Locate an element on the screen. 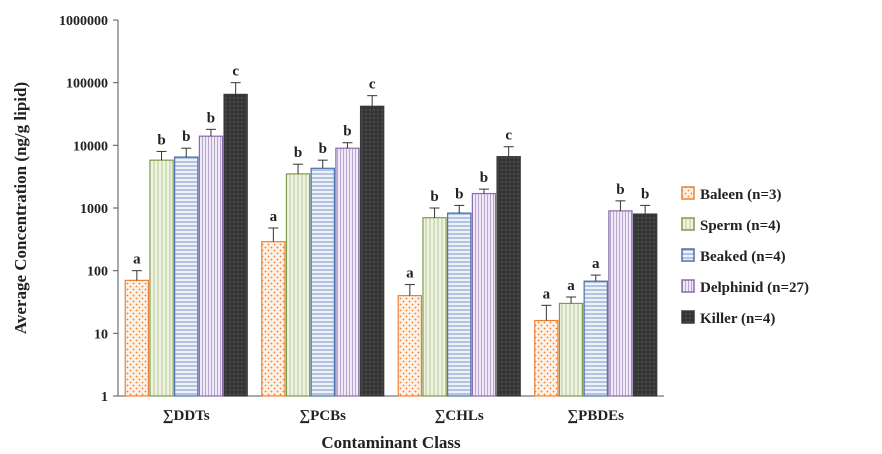 The width and height of the screenshot is (882, 454). legend-label: Beaked (n=4) is located at coordinates (743, 257).